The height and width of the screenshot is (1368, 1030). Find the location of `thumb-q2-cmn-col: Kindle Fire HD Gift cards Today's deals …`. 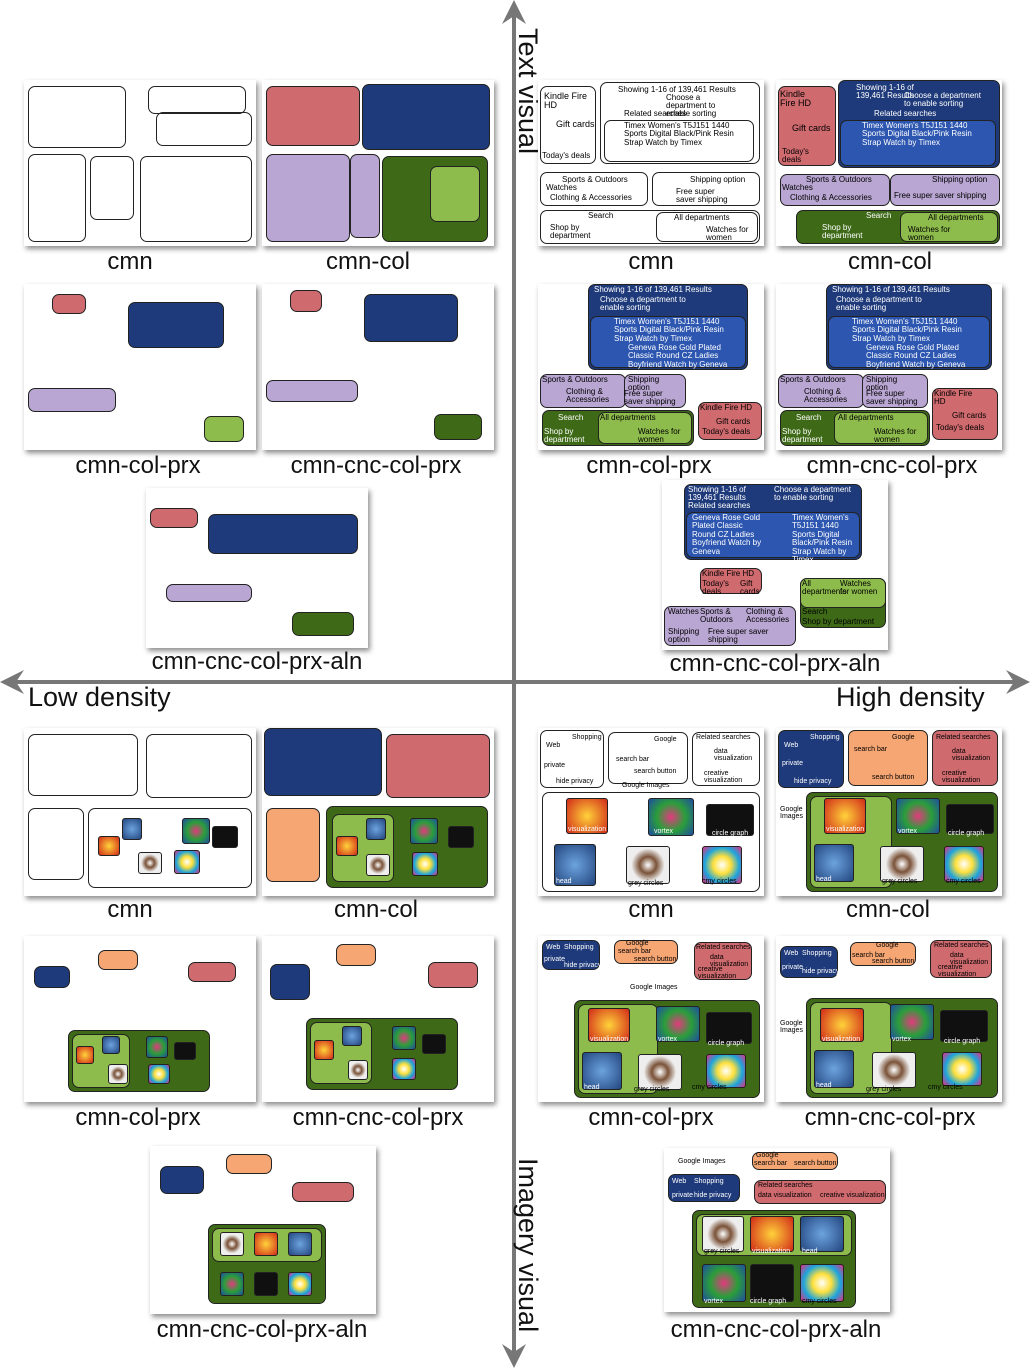

thumb-q2-cmn-col: Kindle Fire HD Gift cards Today's deals … is located at coordinates (889, 163).